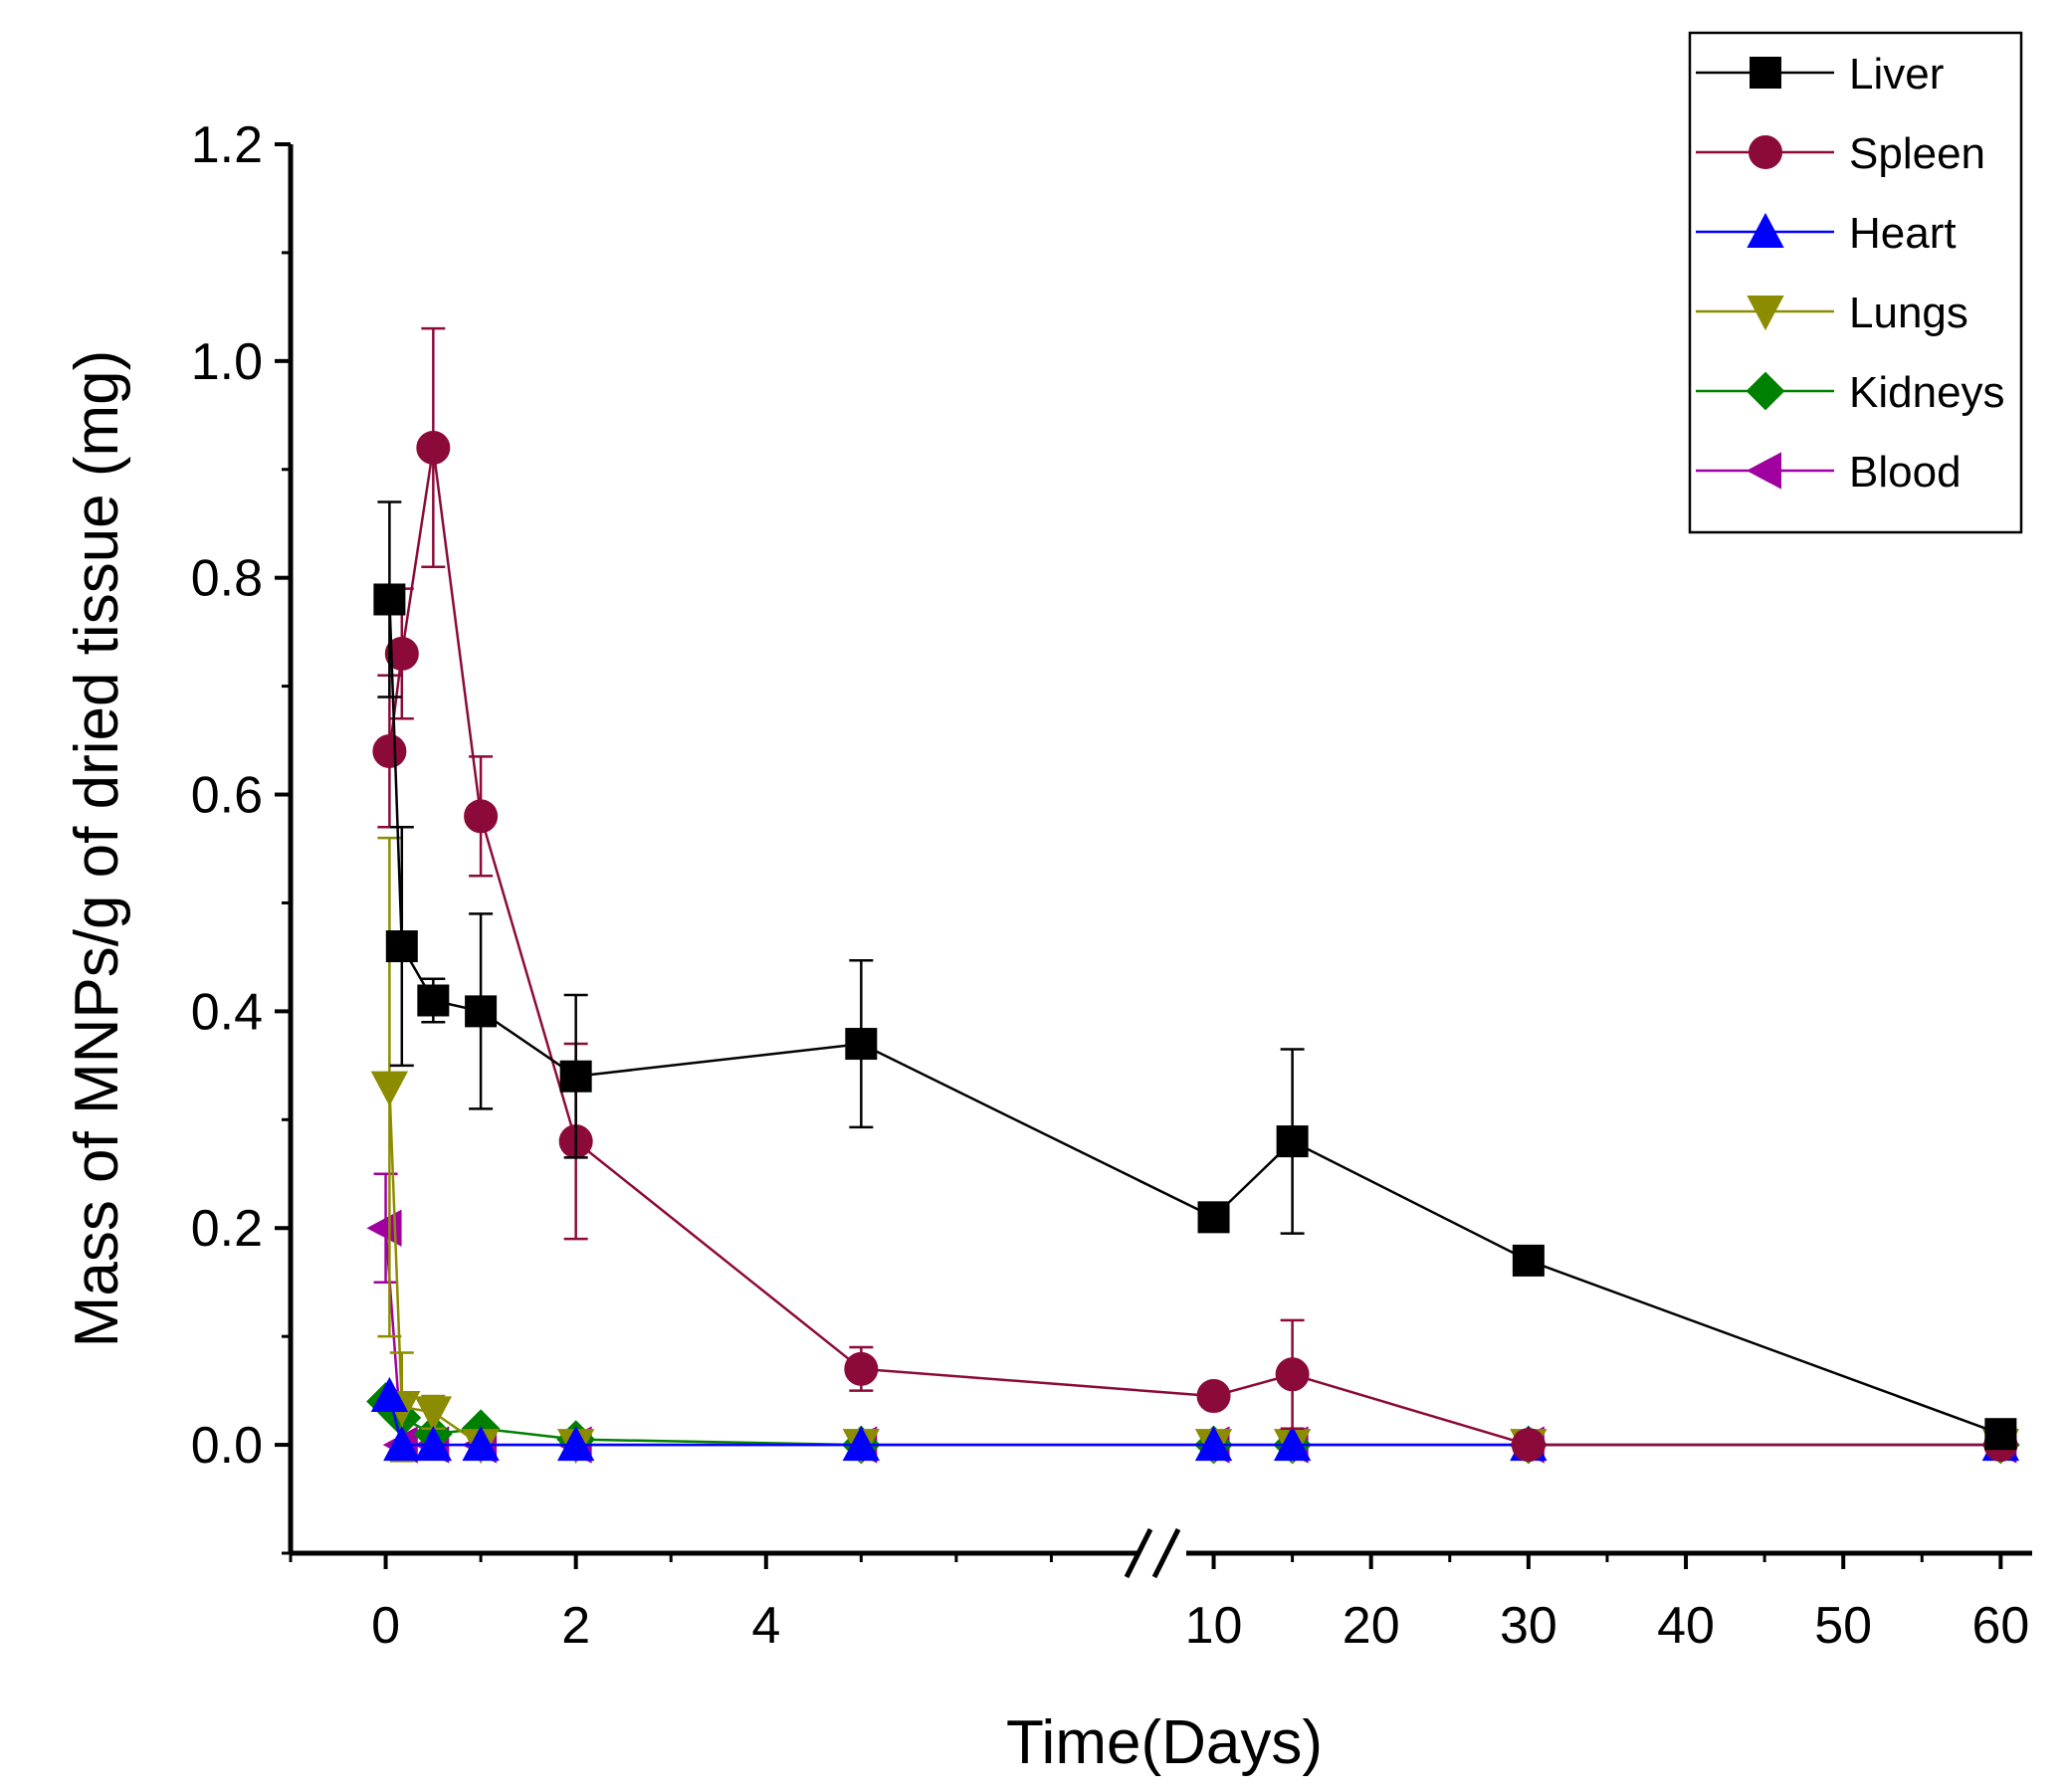 Image resolution: width=2066 pixels, height=1792 pixels. Describe the element at coordinates (227, 579) in the screenshot. I see `y-tick-label: 0.8` at that location.